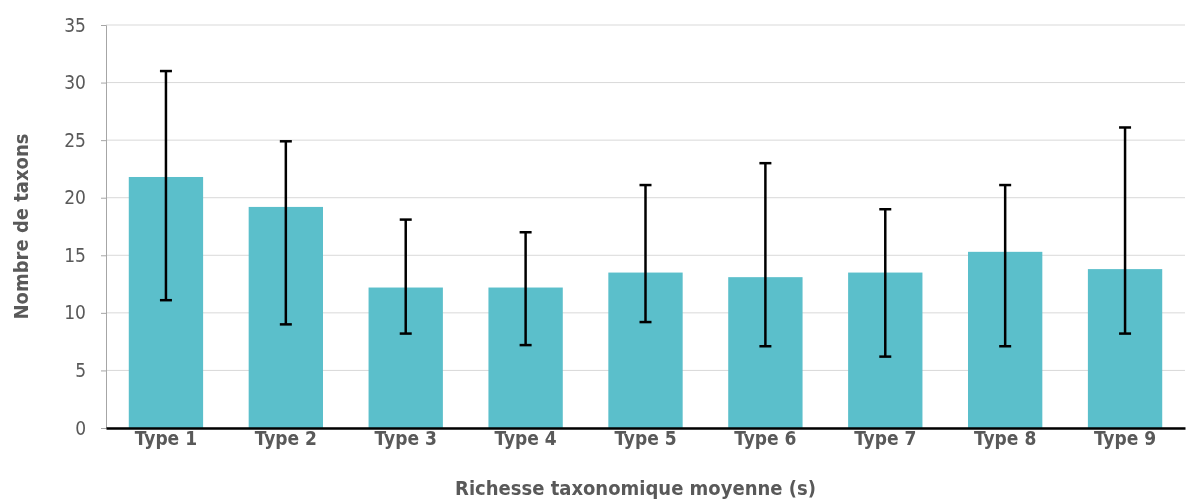 This screenshot has width=1193, height=500. I want to click on y-tick-label: 20, so click(75, 197).